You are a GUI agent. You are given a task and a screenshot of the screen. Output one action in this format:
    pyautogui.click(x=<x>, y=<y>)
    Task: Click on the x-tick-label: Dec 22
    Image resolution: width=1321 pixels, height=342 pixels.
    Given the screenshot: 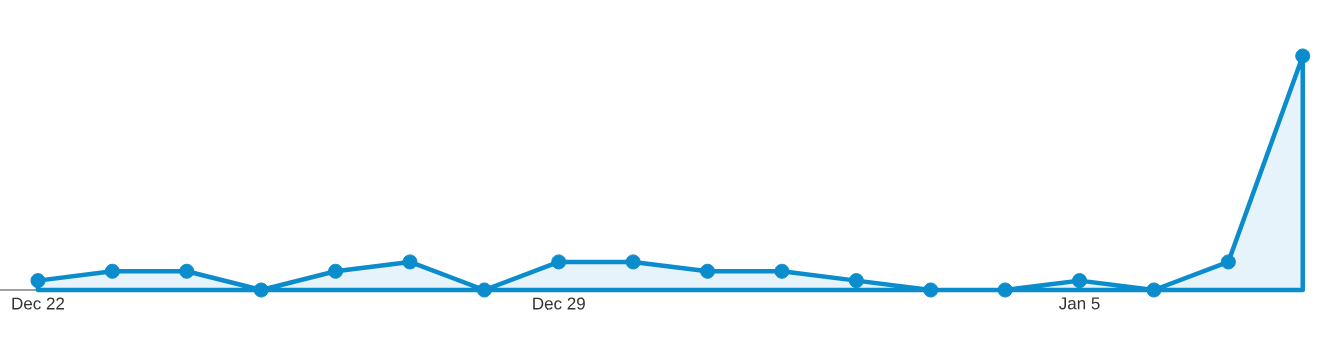 What is the action you would take?
    pyautogui.click(x=38, y=303)
    